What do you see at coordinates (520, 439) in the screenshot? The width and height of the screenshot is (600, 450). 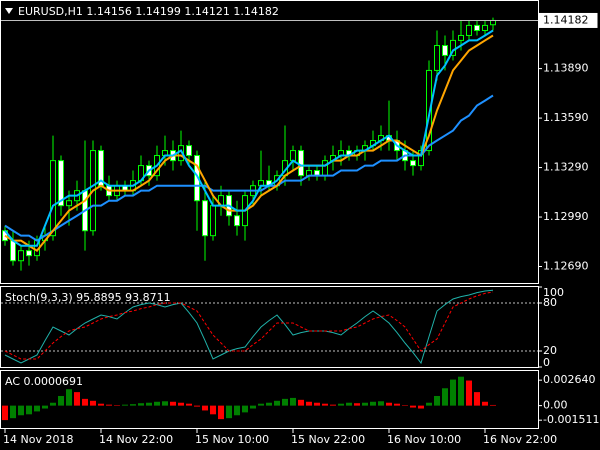 I see `x-tick-label: 16 Nov 22:00` at bounding box center [520, 439].